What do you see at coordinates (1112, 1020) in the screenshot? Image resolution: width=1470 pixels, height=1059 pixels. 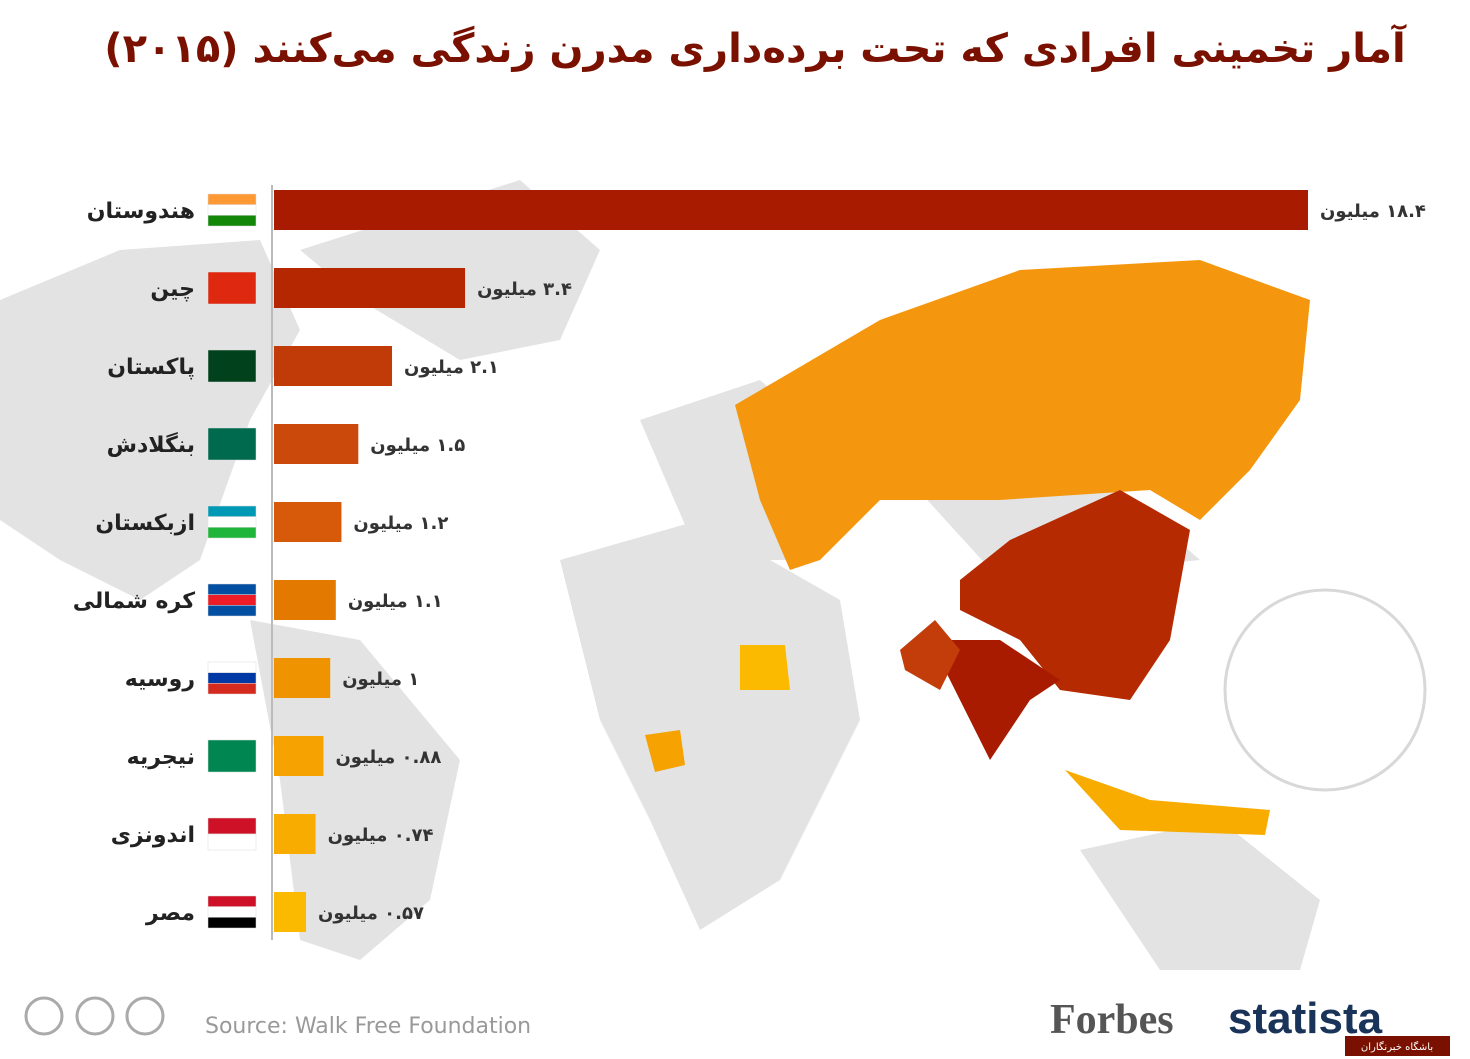 I see `publisher-logo: Forbes` at bounding box center [1112, 1020].